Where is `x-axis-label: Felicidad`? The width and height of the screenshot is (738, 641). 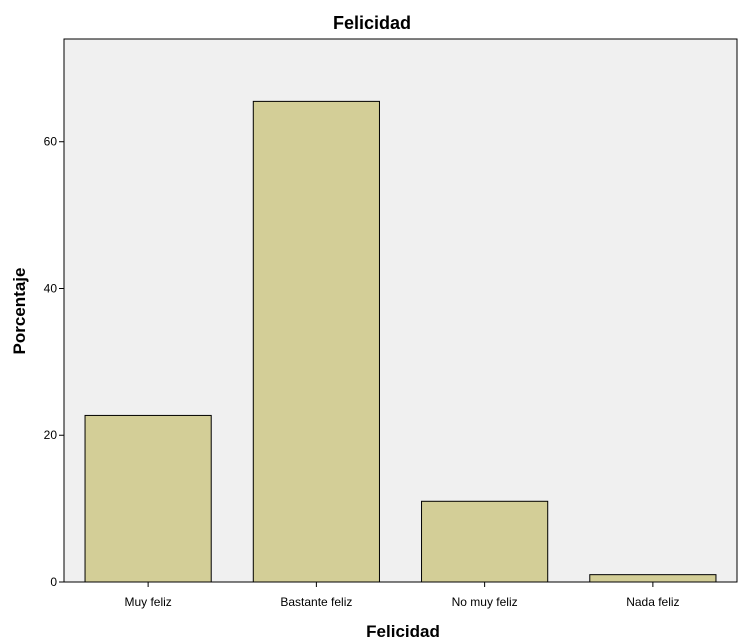
x-axis-label: Felicidad is located at coordinates (403, 631).